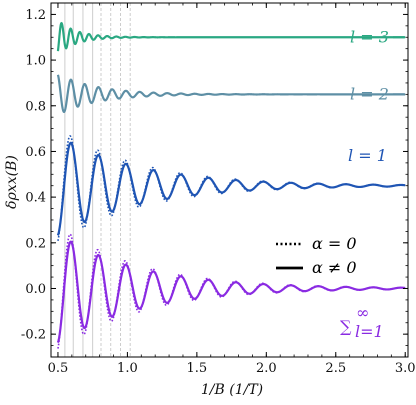  Describe the element at coordinates (35, 15) in the screenshot. I see `y-tick-label: 1.2` at that location.